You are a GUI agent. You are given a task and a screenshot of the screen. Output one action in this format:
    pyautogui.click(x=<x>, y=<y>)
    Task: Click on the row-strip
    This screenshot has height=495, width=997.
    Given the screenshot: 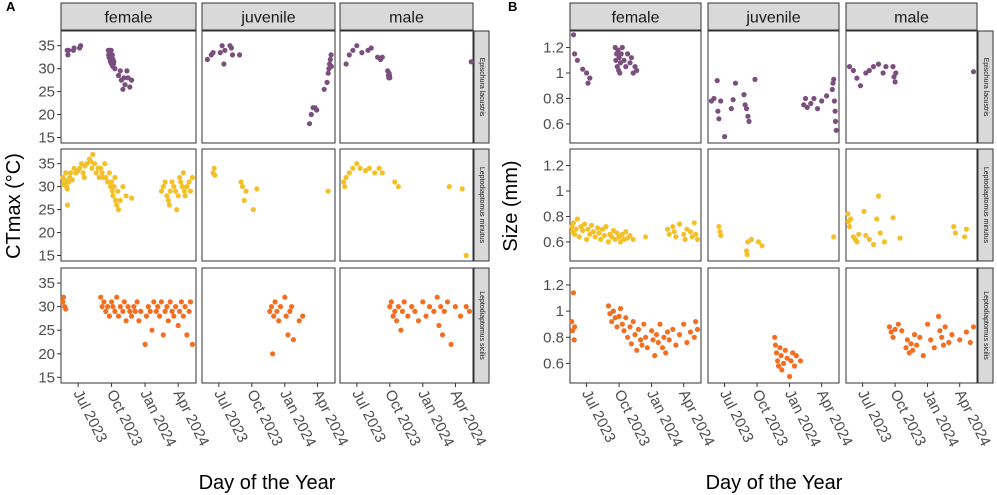 What is the action you would take?
    pyautogui.click(x=481, y=205)
    